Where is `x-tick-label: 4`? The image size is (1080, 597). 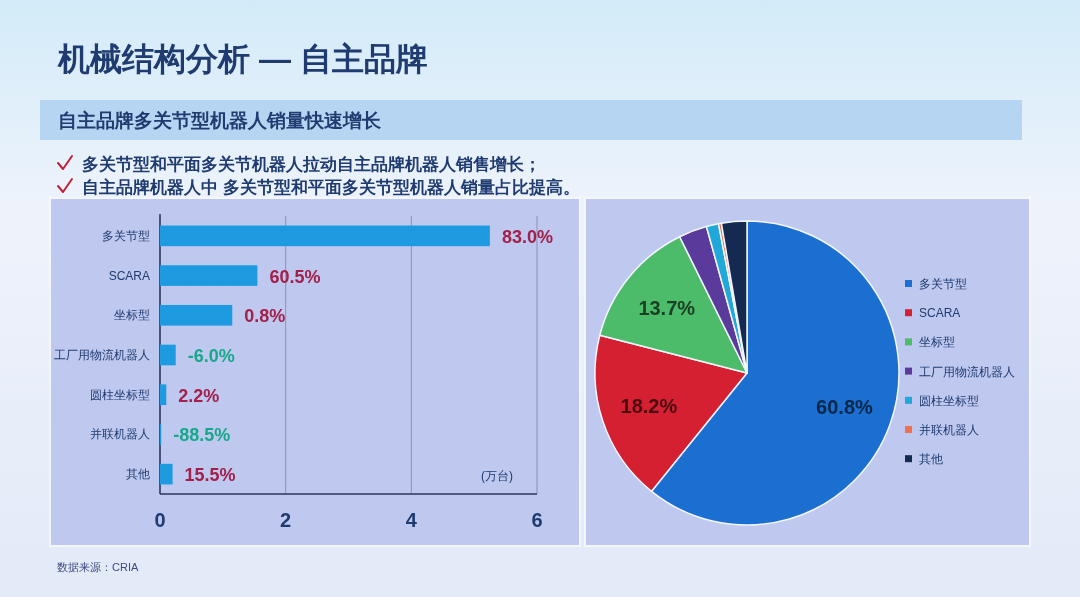
x-tick-label: 4 is located at coordinates (411, 520).